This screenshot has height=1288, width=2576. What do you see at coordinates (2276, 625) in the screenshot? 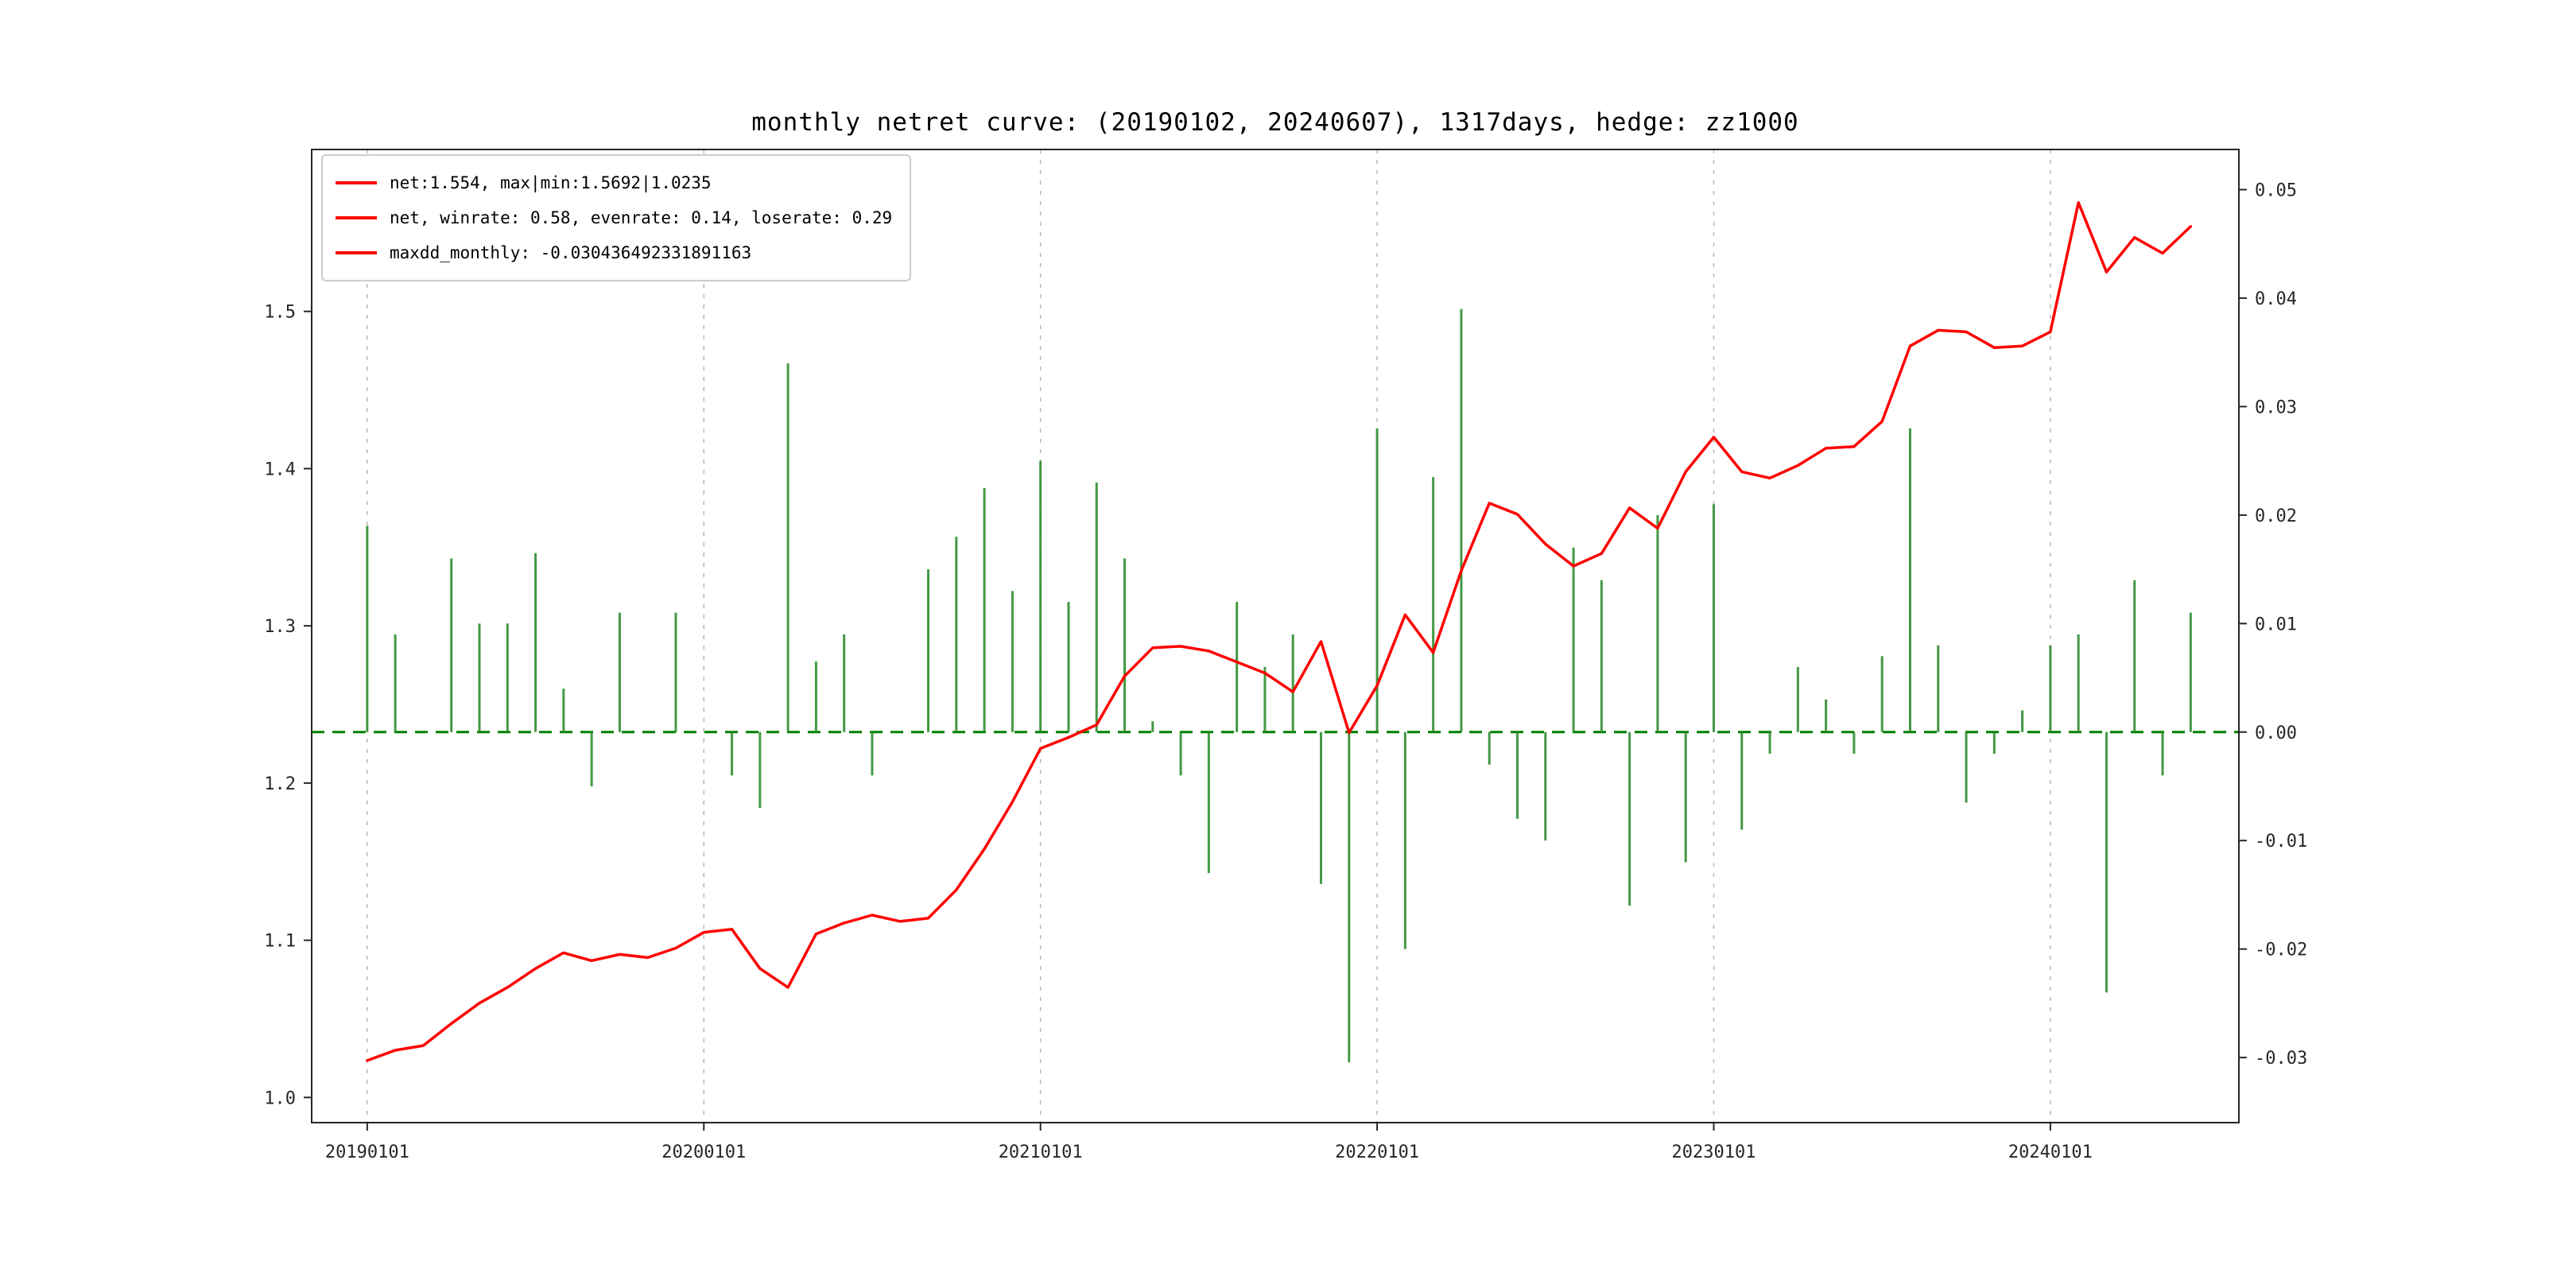
I see `right-tick-label: 0.01` at bounding box center [2276, 625].